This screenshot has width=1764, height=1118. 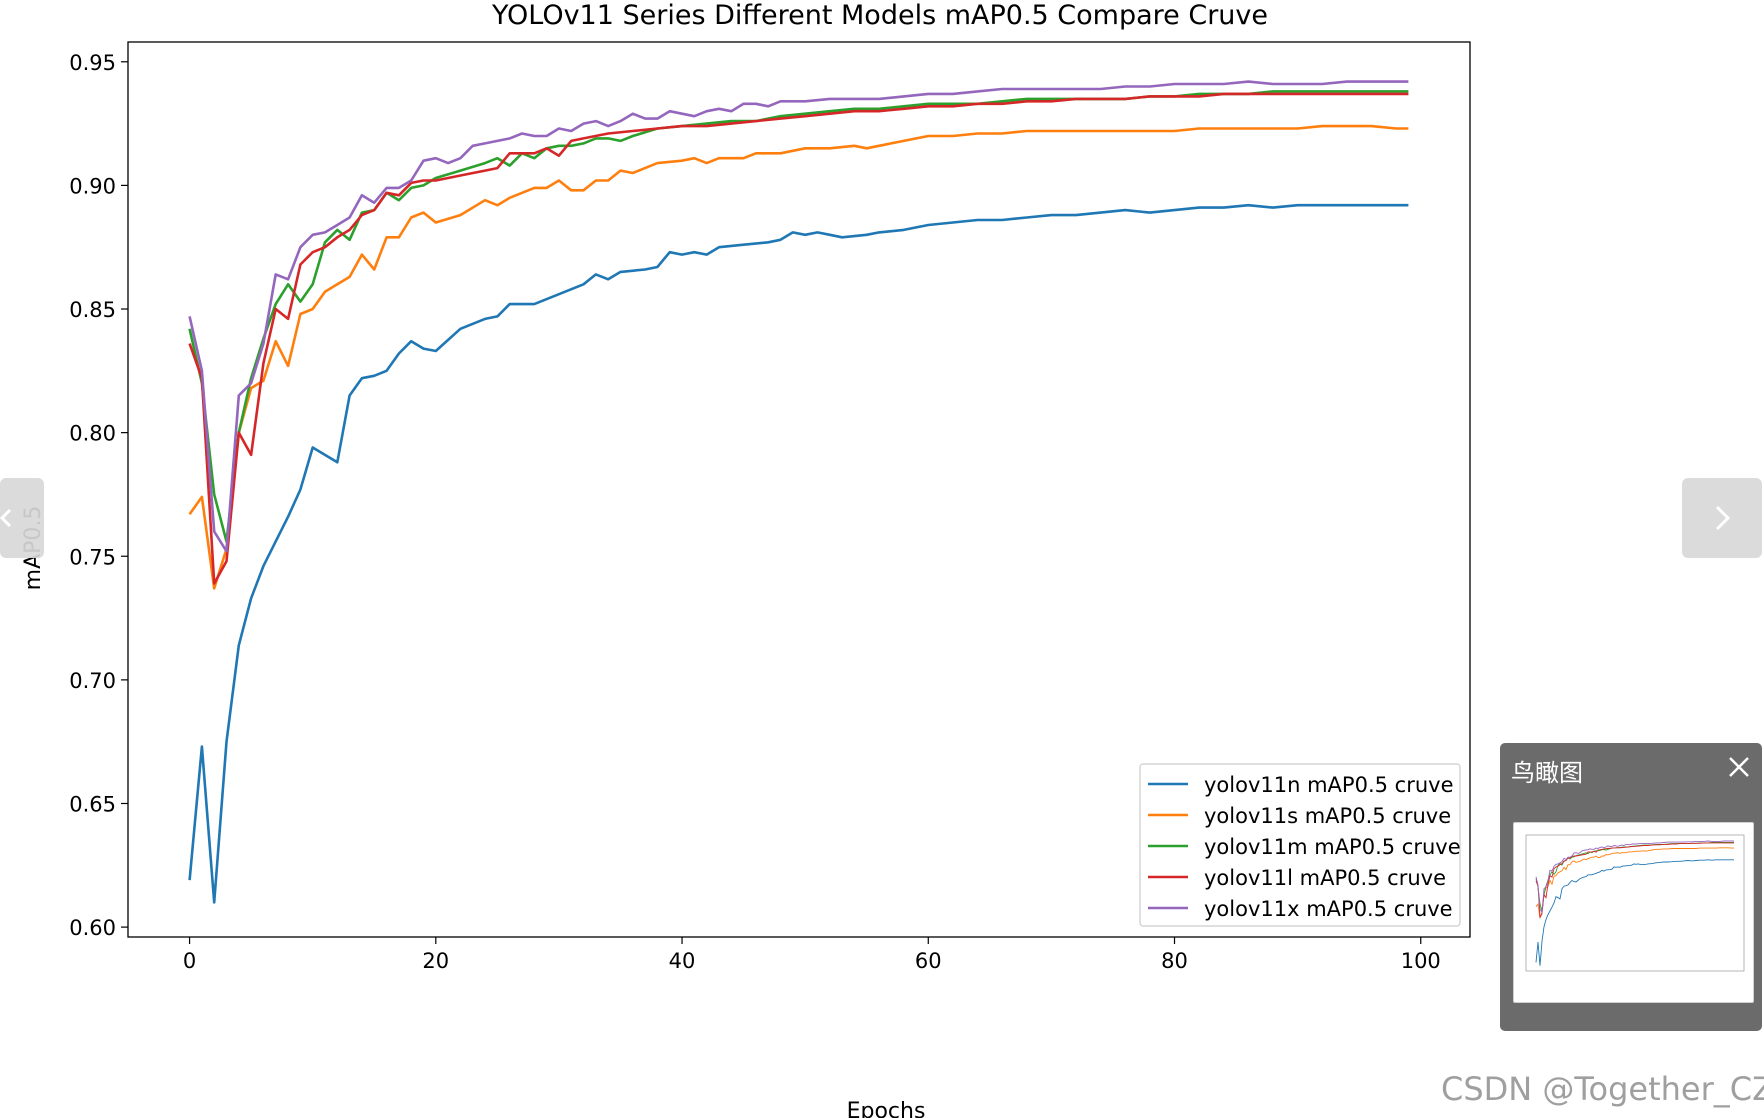 I want to click on legend-label: yolov11s mAP0.5 cruve, so click(x=1327, y=816).